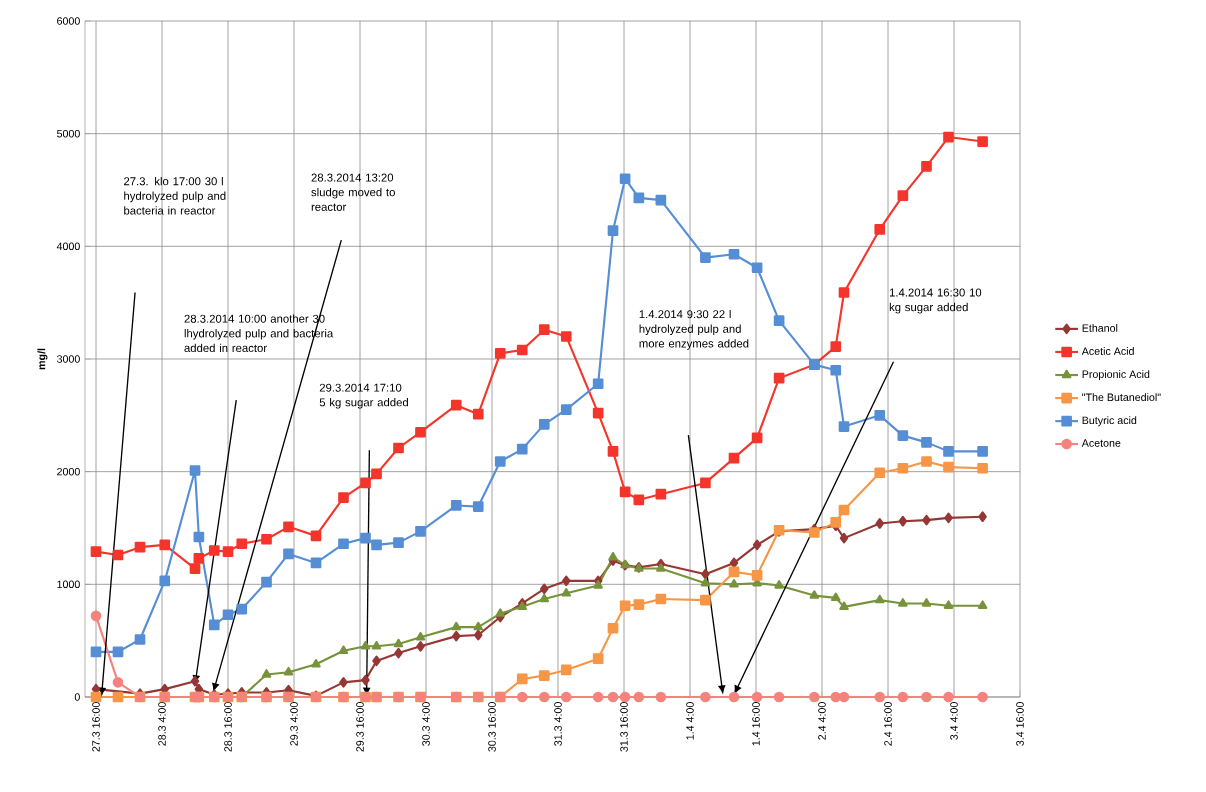  What do you see at coordinates (558, 724) in the screenshot?
I see `x-tick-label: 31.3 4:00` at bounding box center [558, 724].